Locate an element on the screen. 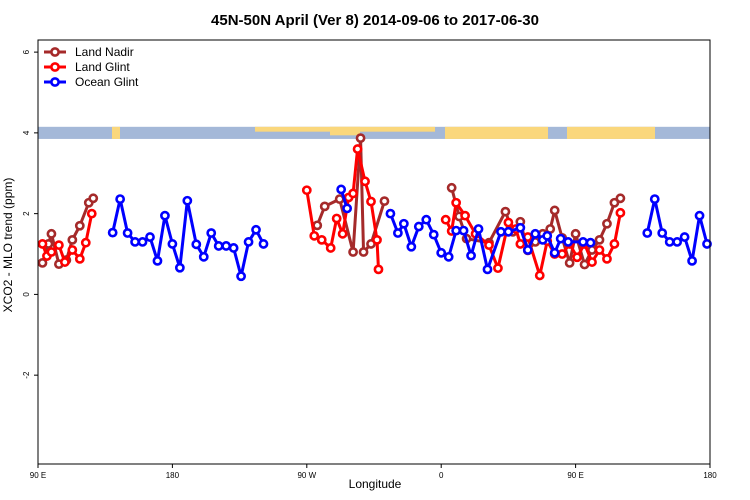  x-axis-ticks: 90 E 180 90 W 0 90 E 180 is located at coordinates (373, 472).